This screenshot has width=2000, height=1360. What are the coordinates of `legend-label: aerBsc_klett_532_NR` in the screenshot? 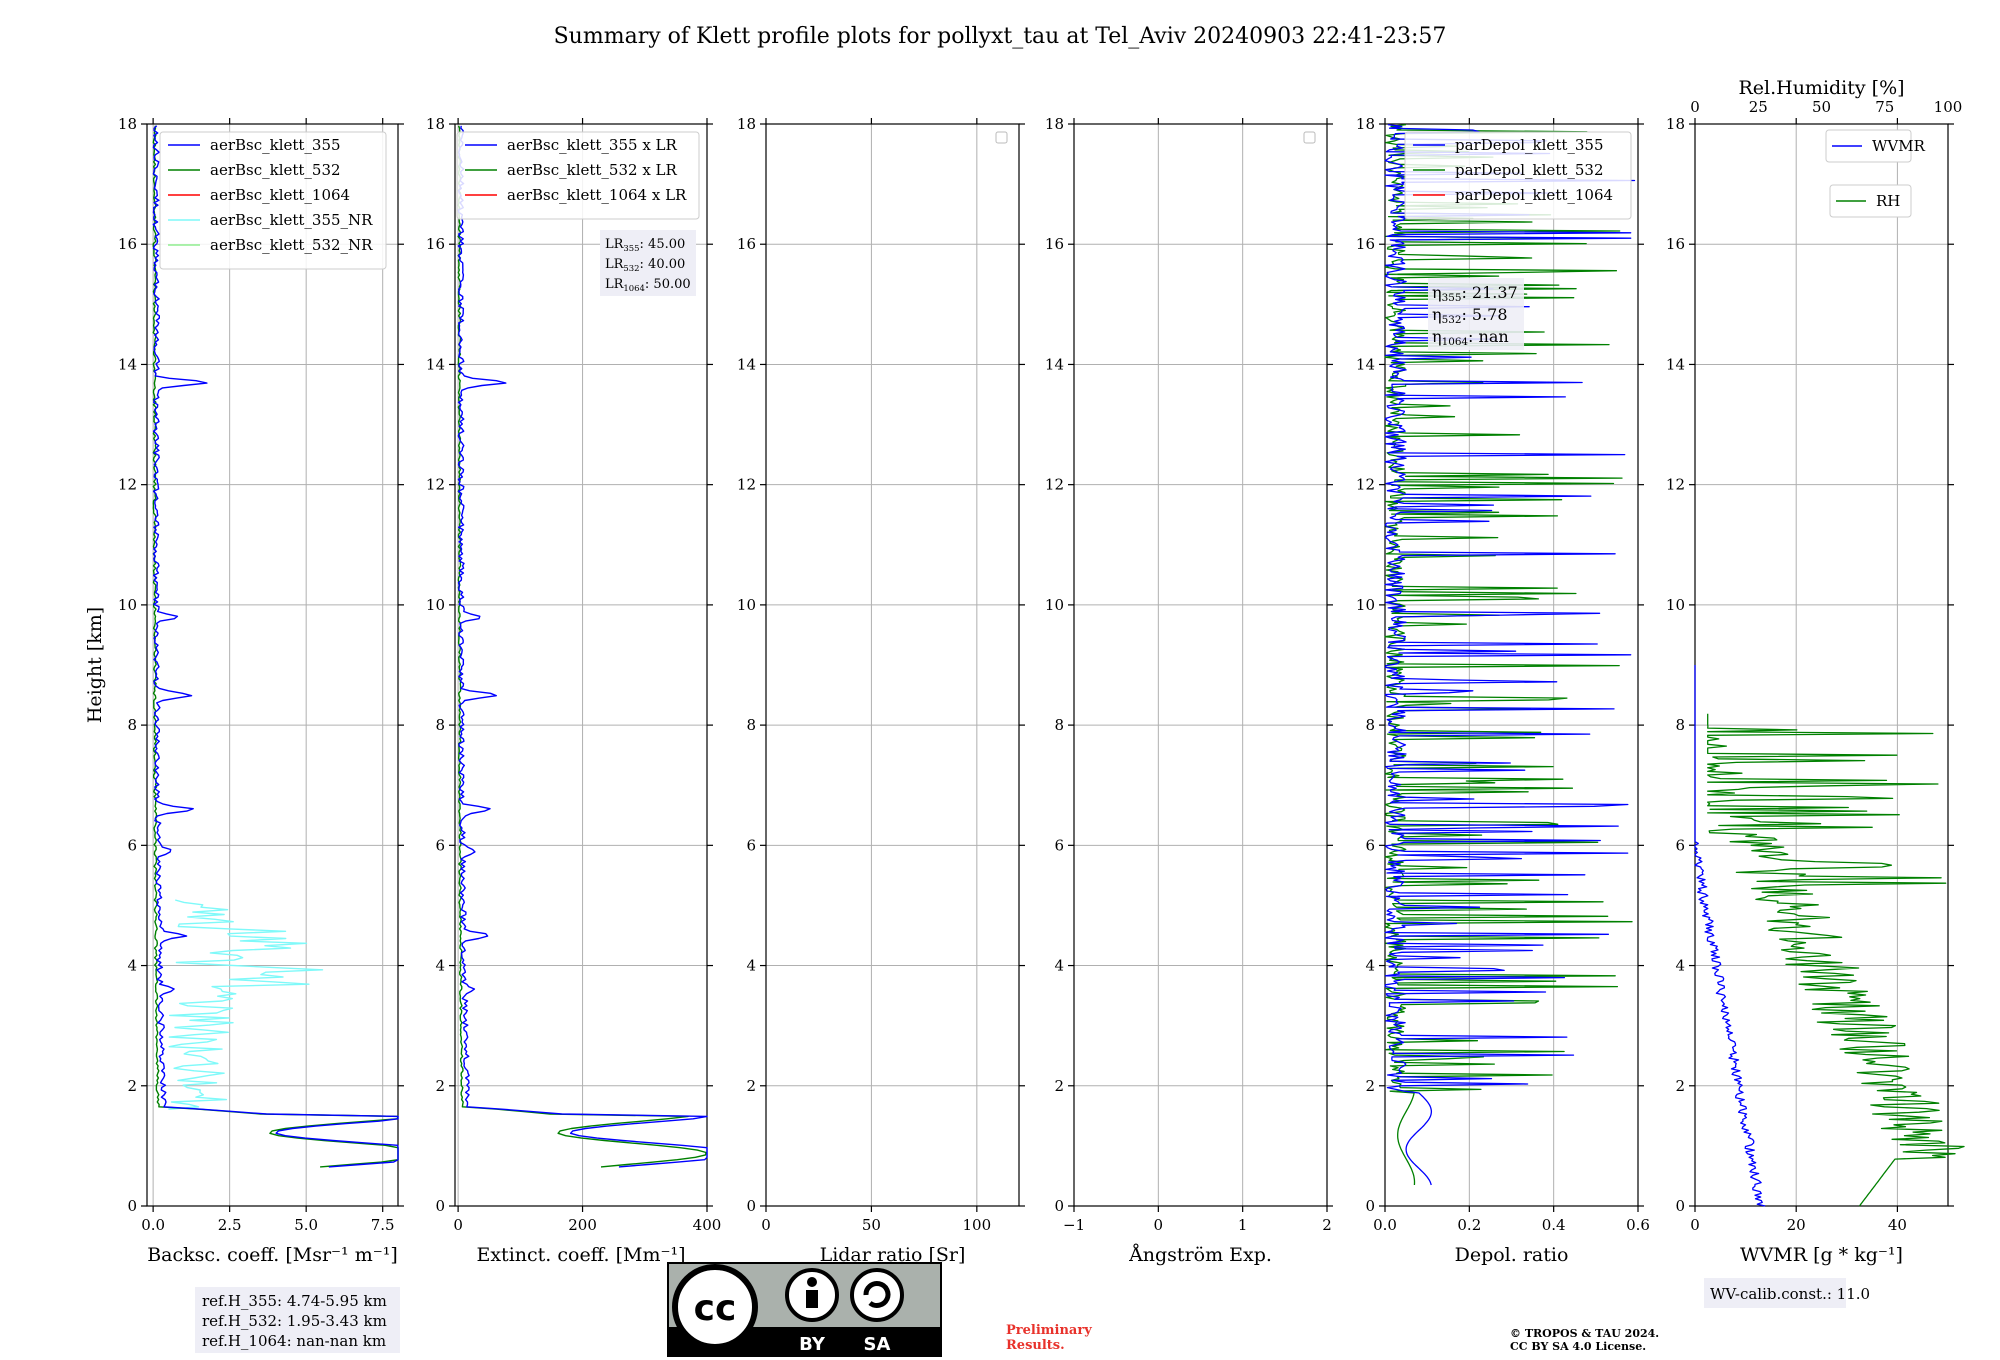 It's located at (291, 245).